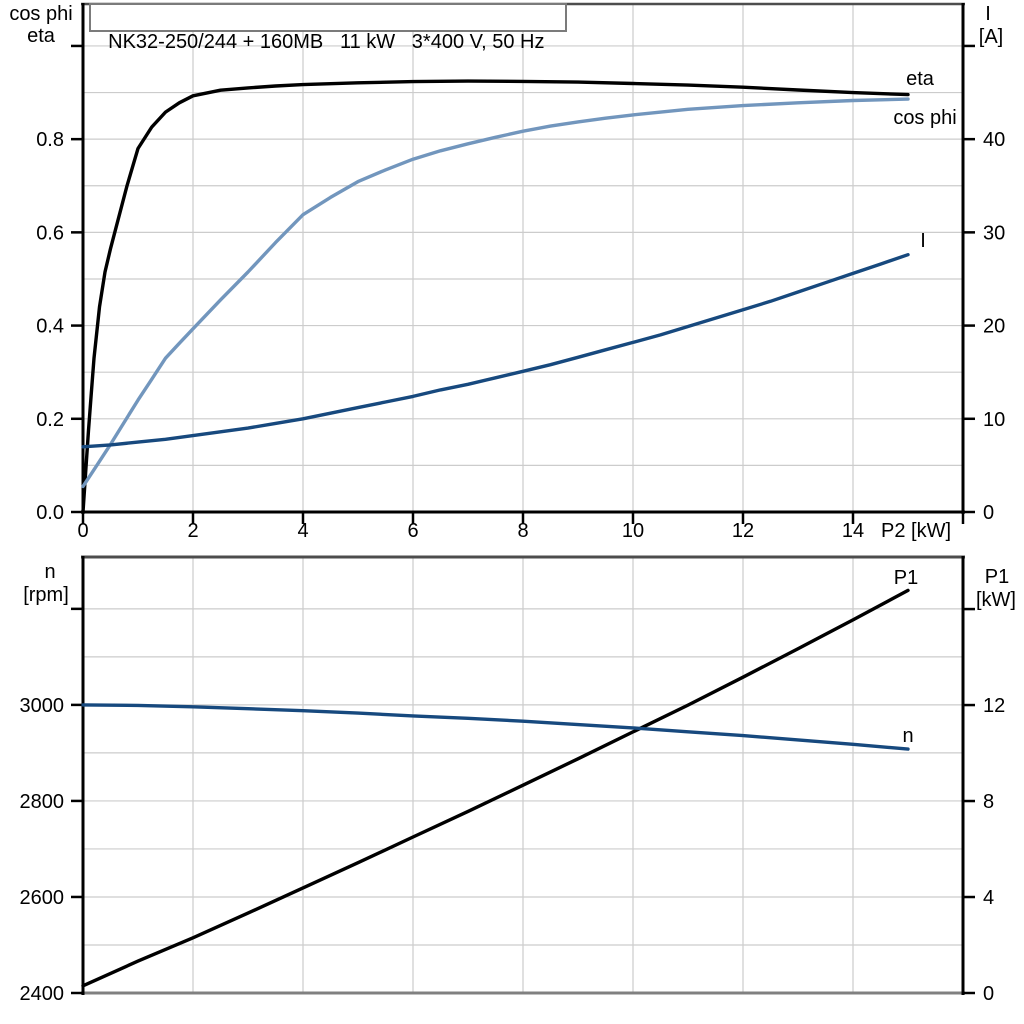 This screenshot has width=1024, height=1024. What do you see at coordinates (42, 706) in the screenshot?
I see `chart2-tick-label-left: 3000` at bounding box center [42, 706].